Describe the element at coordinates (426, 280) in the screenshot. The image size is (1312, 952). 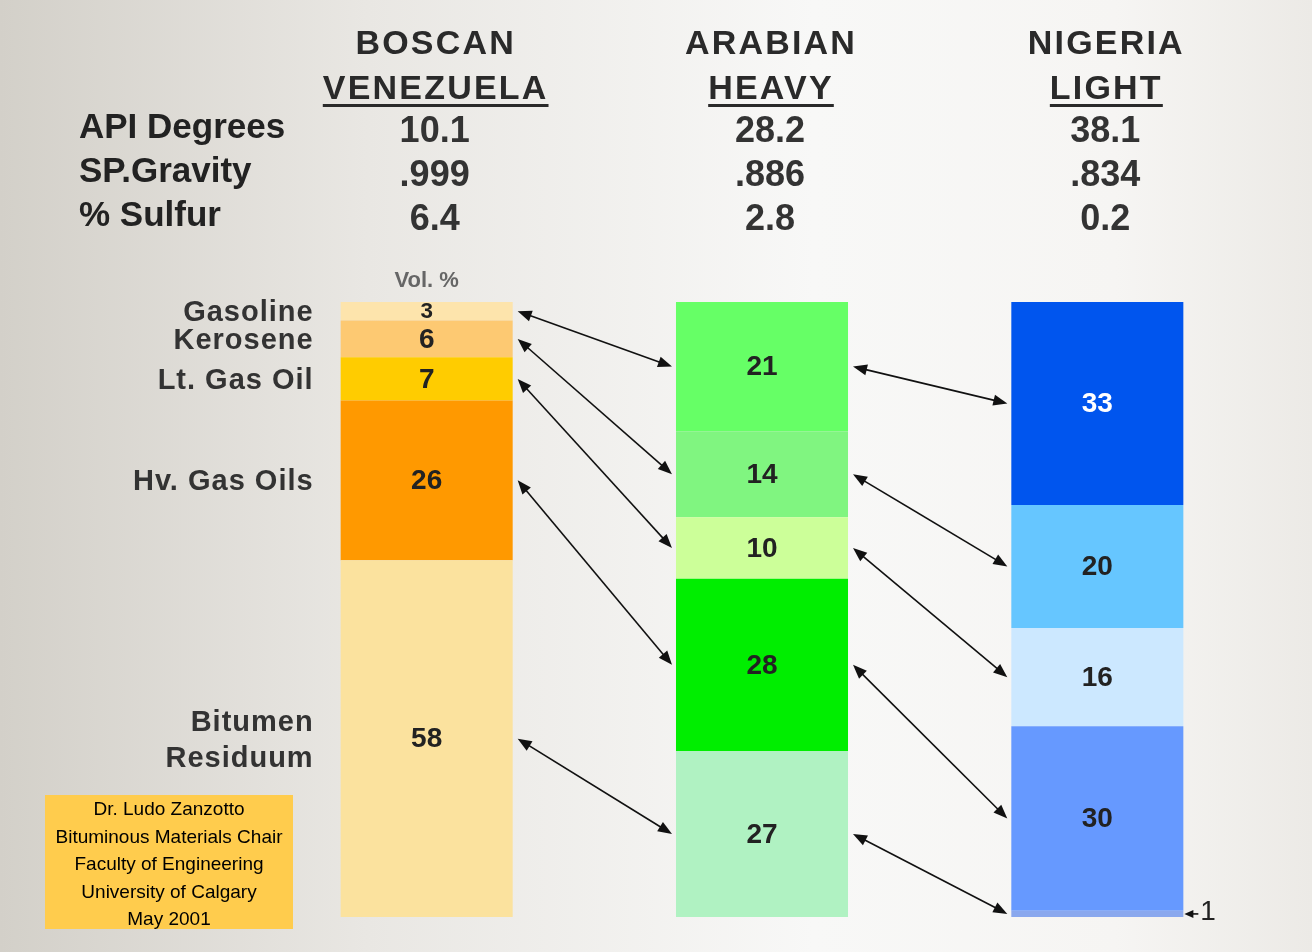
I see `y-axis-title: Vol. %` at that location.